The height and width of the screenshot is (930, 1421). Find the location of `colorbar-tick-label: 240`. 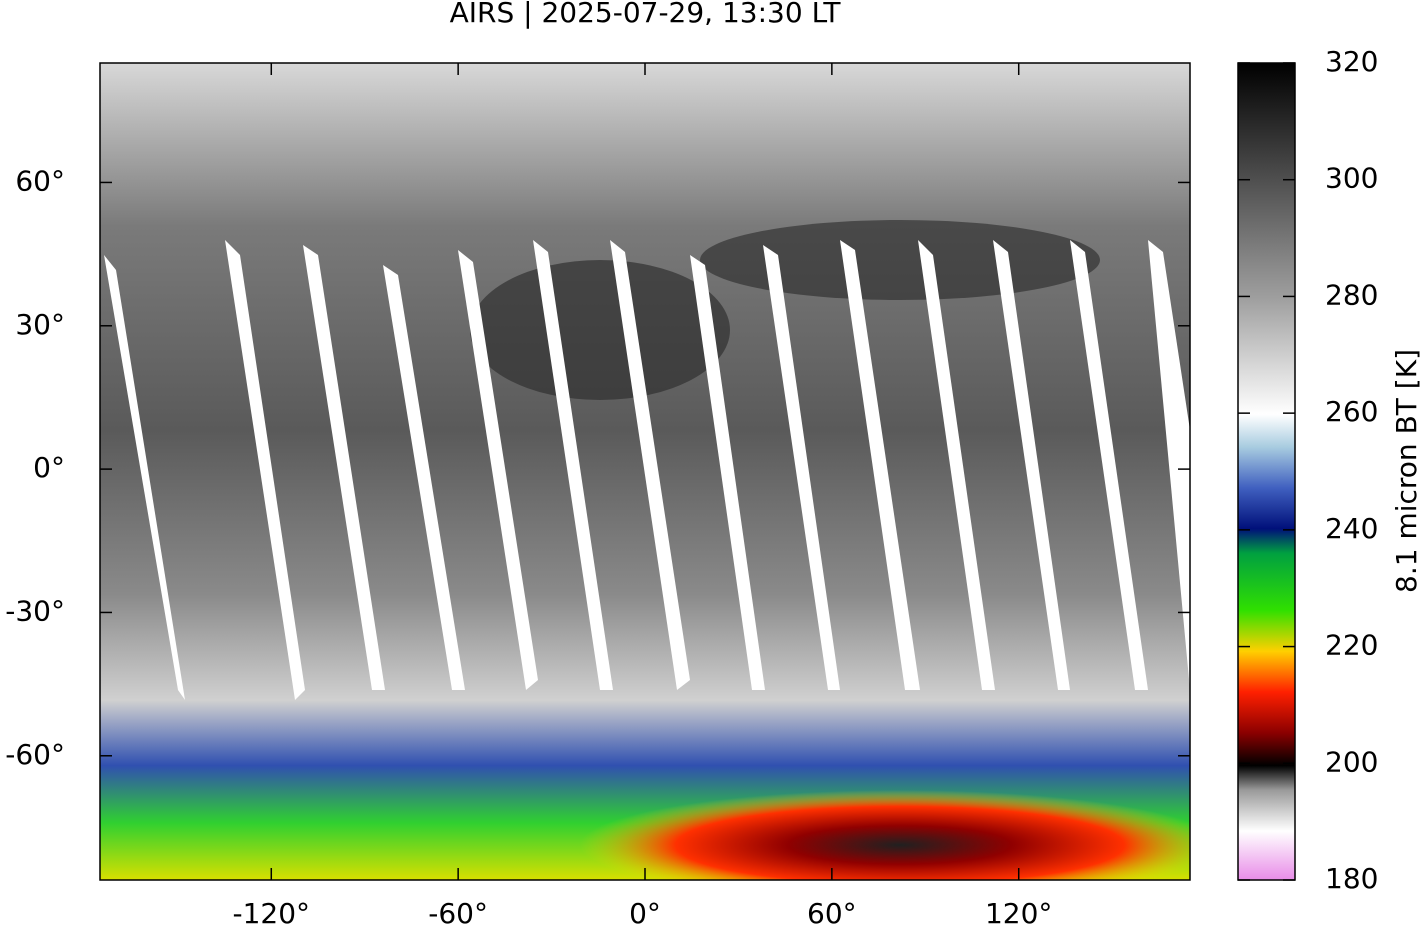

colorbar-tick-label: 240 is located at coordinates (1351, 528).